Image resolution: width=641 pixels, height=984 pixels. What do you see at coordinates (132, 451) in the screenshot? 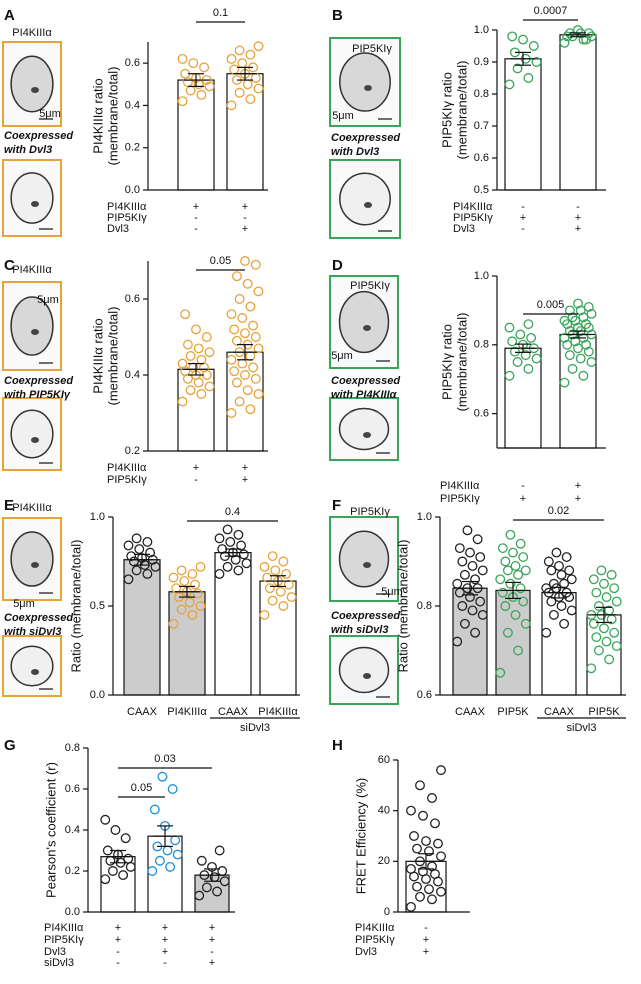
I see `y-tick-label: 0.2` at bounding box center [132, 451].